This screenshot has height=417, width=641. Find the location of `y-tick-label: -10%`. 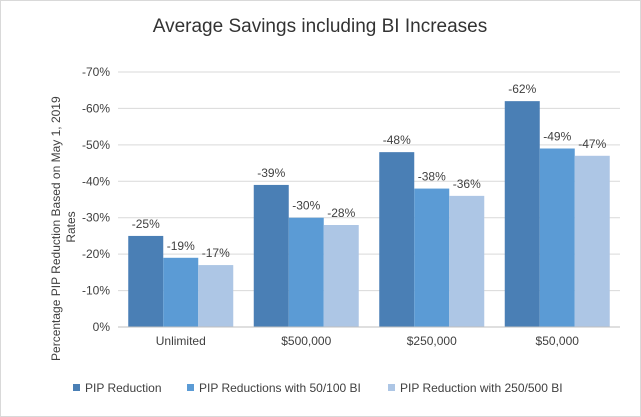

y-tick-label: -10% is located at coordinates (96, 291).